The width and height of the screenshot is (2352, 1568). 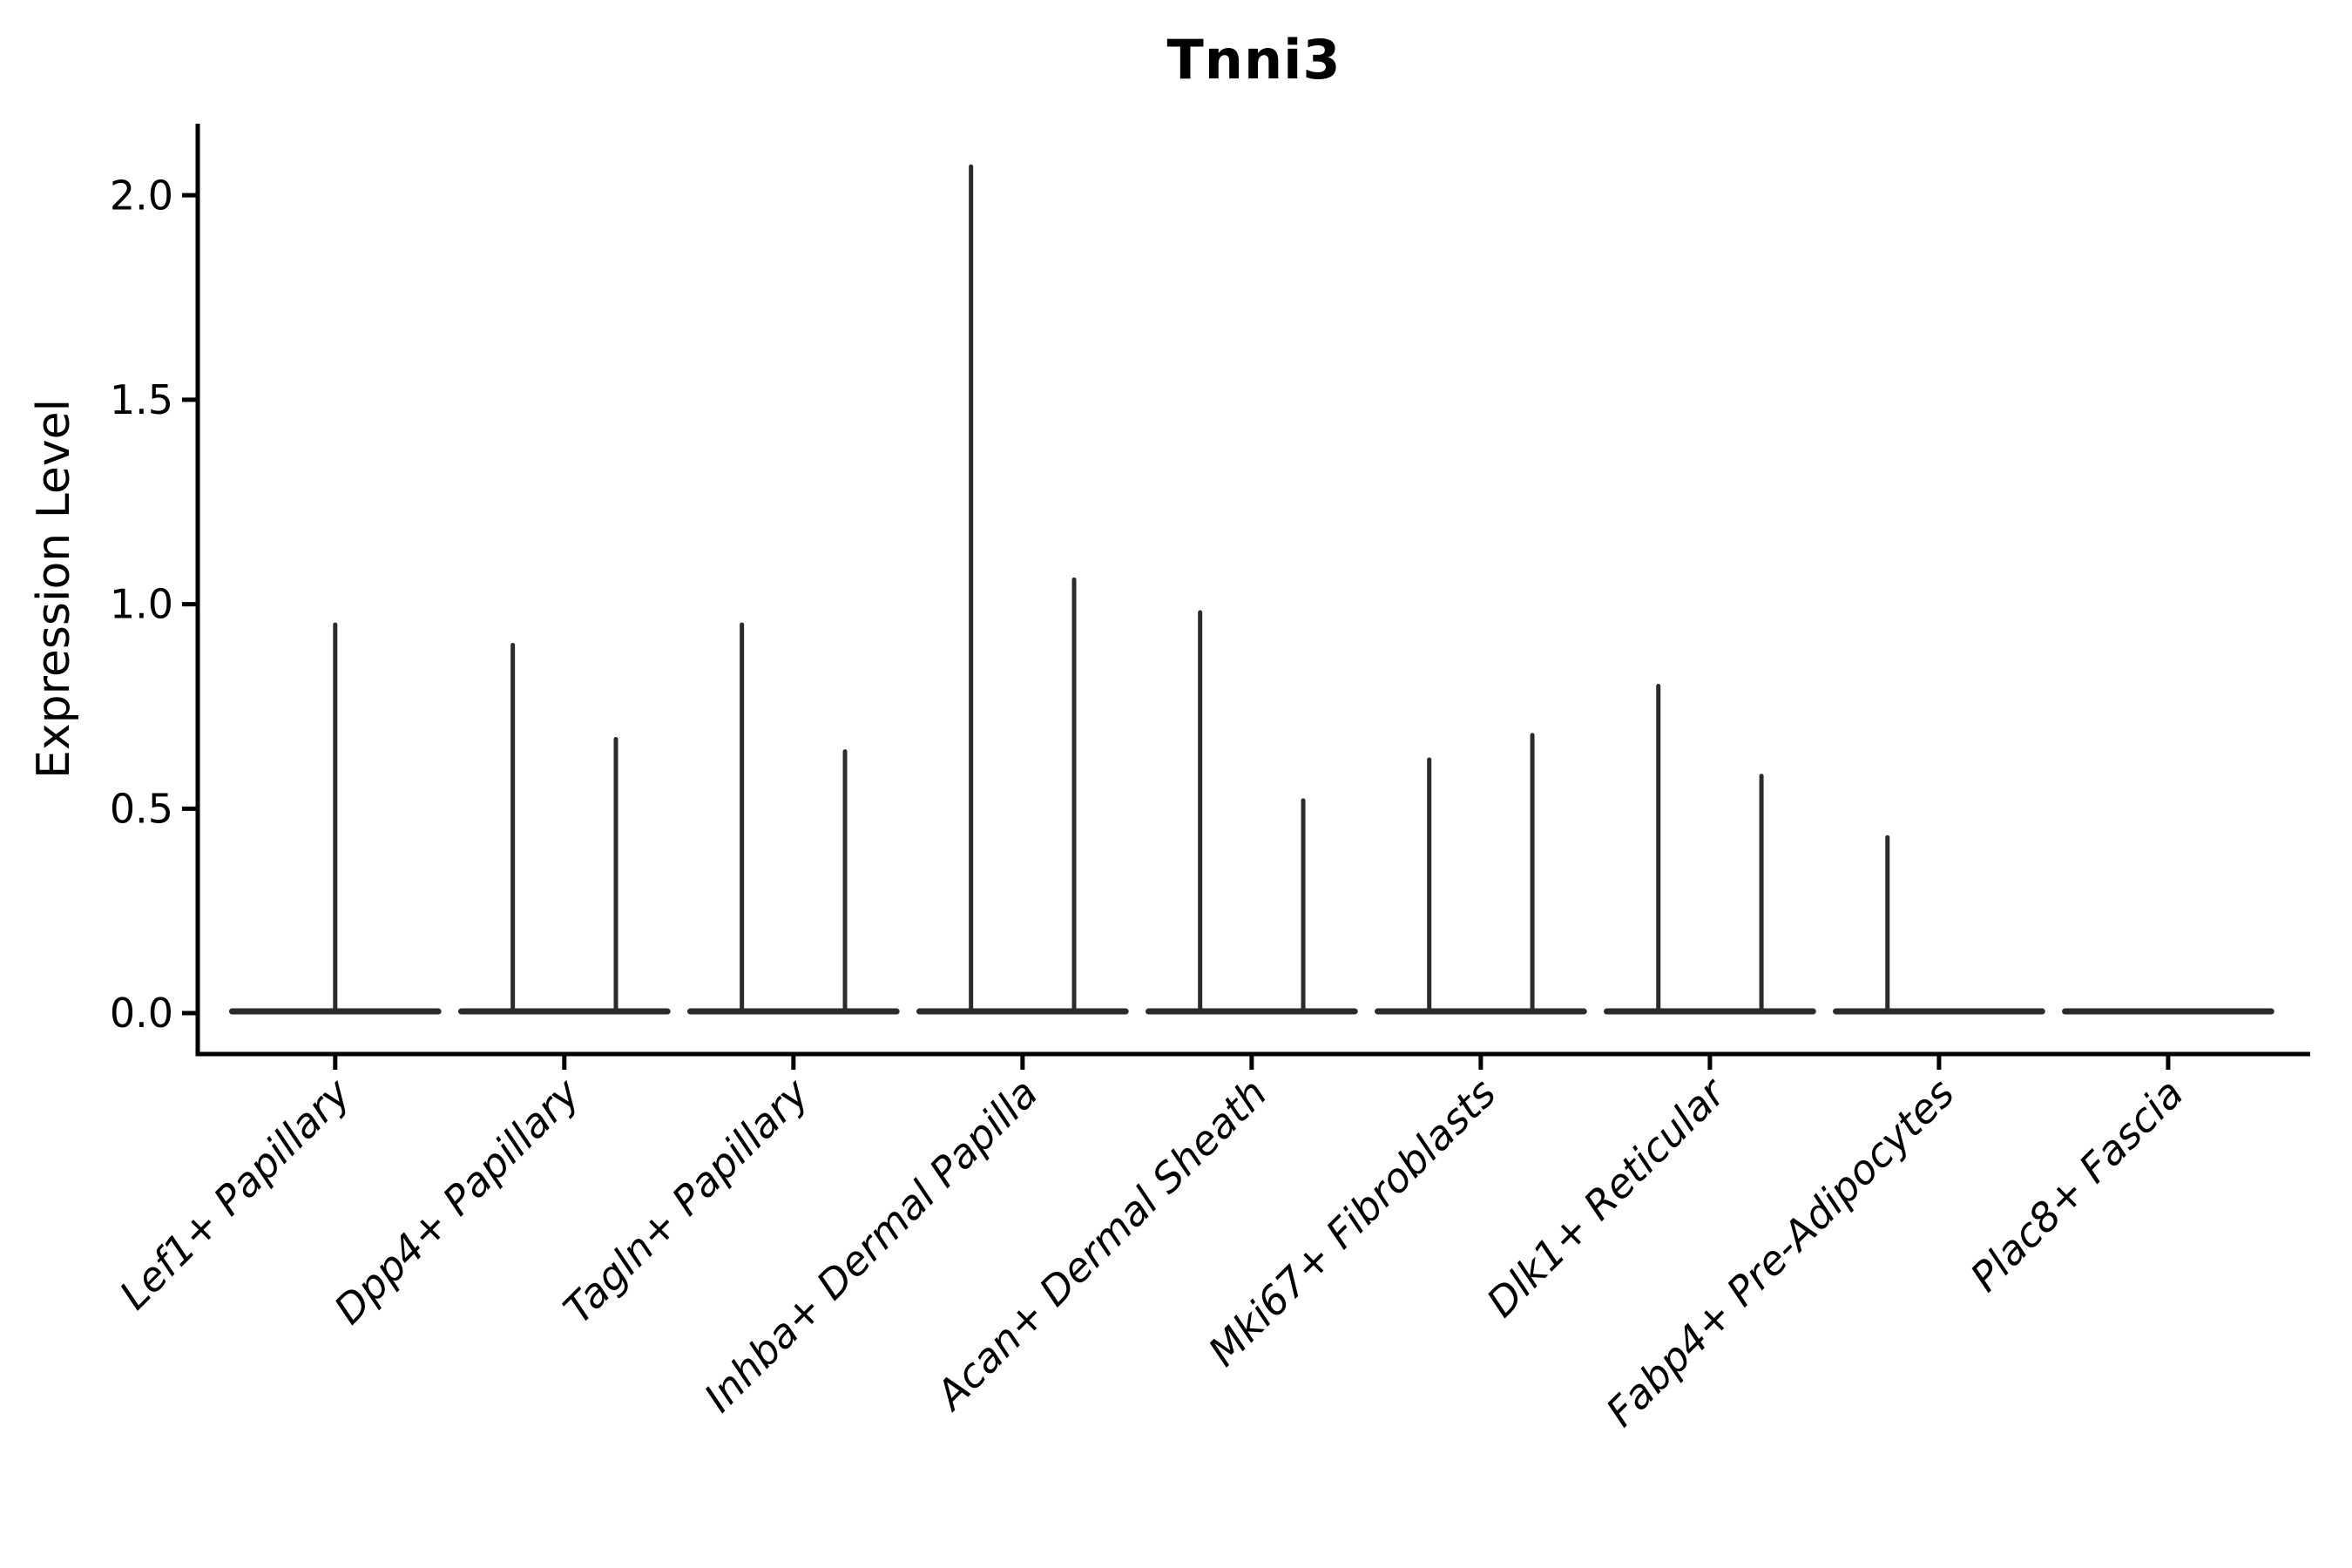 I want to click on x-tick-label: Plac8+ Fascia, so click(x=2076, y=1185).